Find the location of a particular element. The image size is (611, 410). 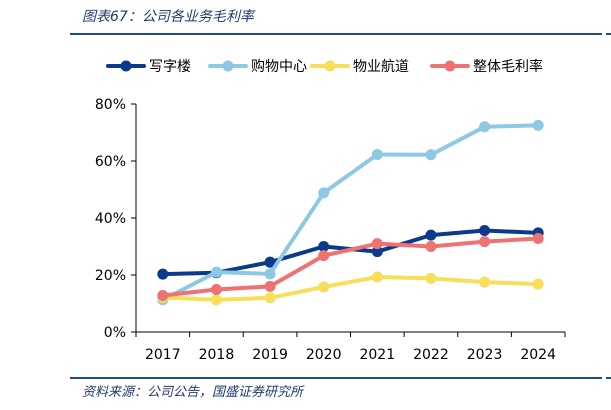

y-tick-label: 80% is located at coordinates (110, 105).